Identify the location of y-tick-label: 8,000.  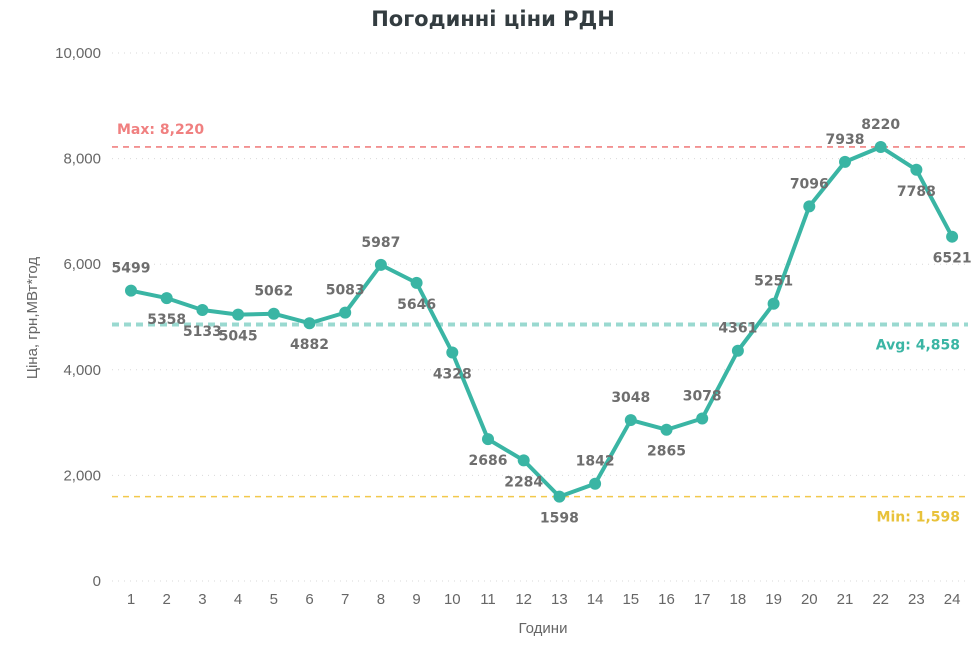
(82, 159).